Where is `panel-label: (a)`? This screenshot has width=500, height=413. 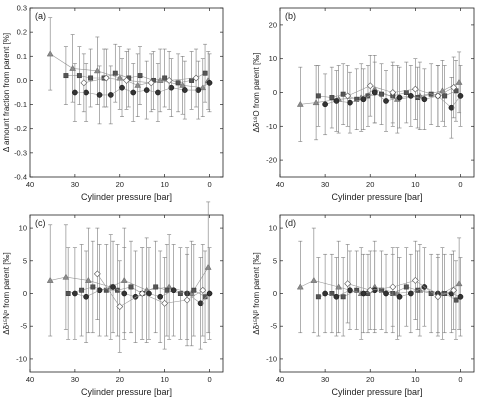 panel-label: (a) is located at coordinates (40, 16).